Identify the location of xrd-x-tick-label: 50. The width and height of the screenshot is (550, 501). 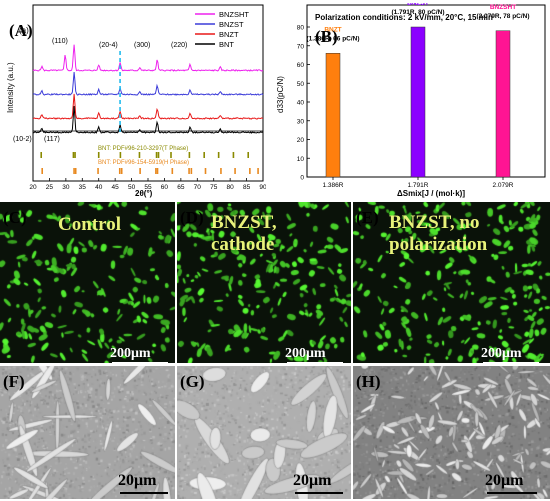
(132, 187).